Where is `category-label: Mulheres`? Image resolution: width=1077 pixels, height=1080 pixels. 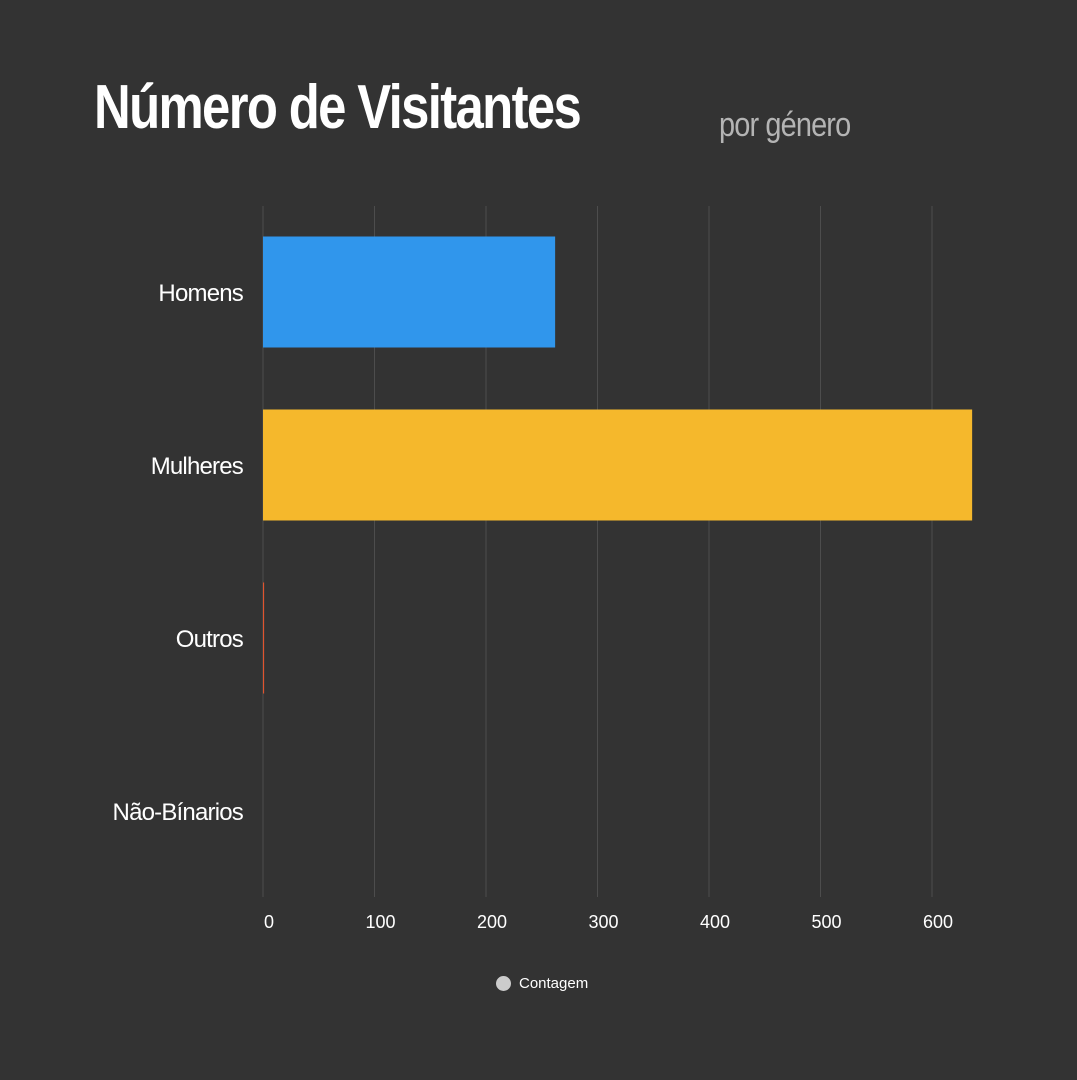
category-label: Mulheres is located at coordinates (197, 466).